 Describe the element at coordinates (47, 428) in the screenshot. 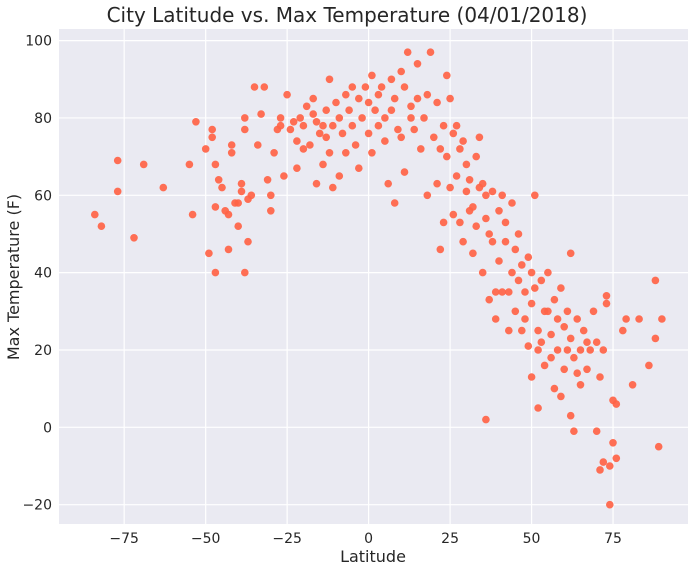

I see `y-tick-label: 0` at that location.